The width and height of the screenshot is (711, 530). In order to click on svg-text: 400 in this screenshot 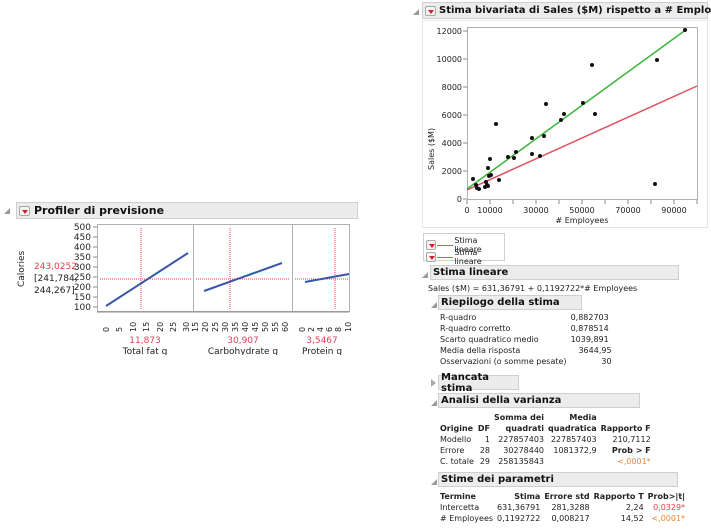, I will do `click(82, 248)`.